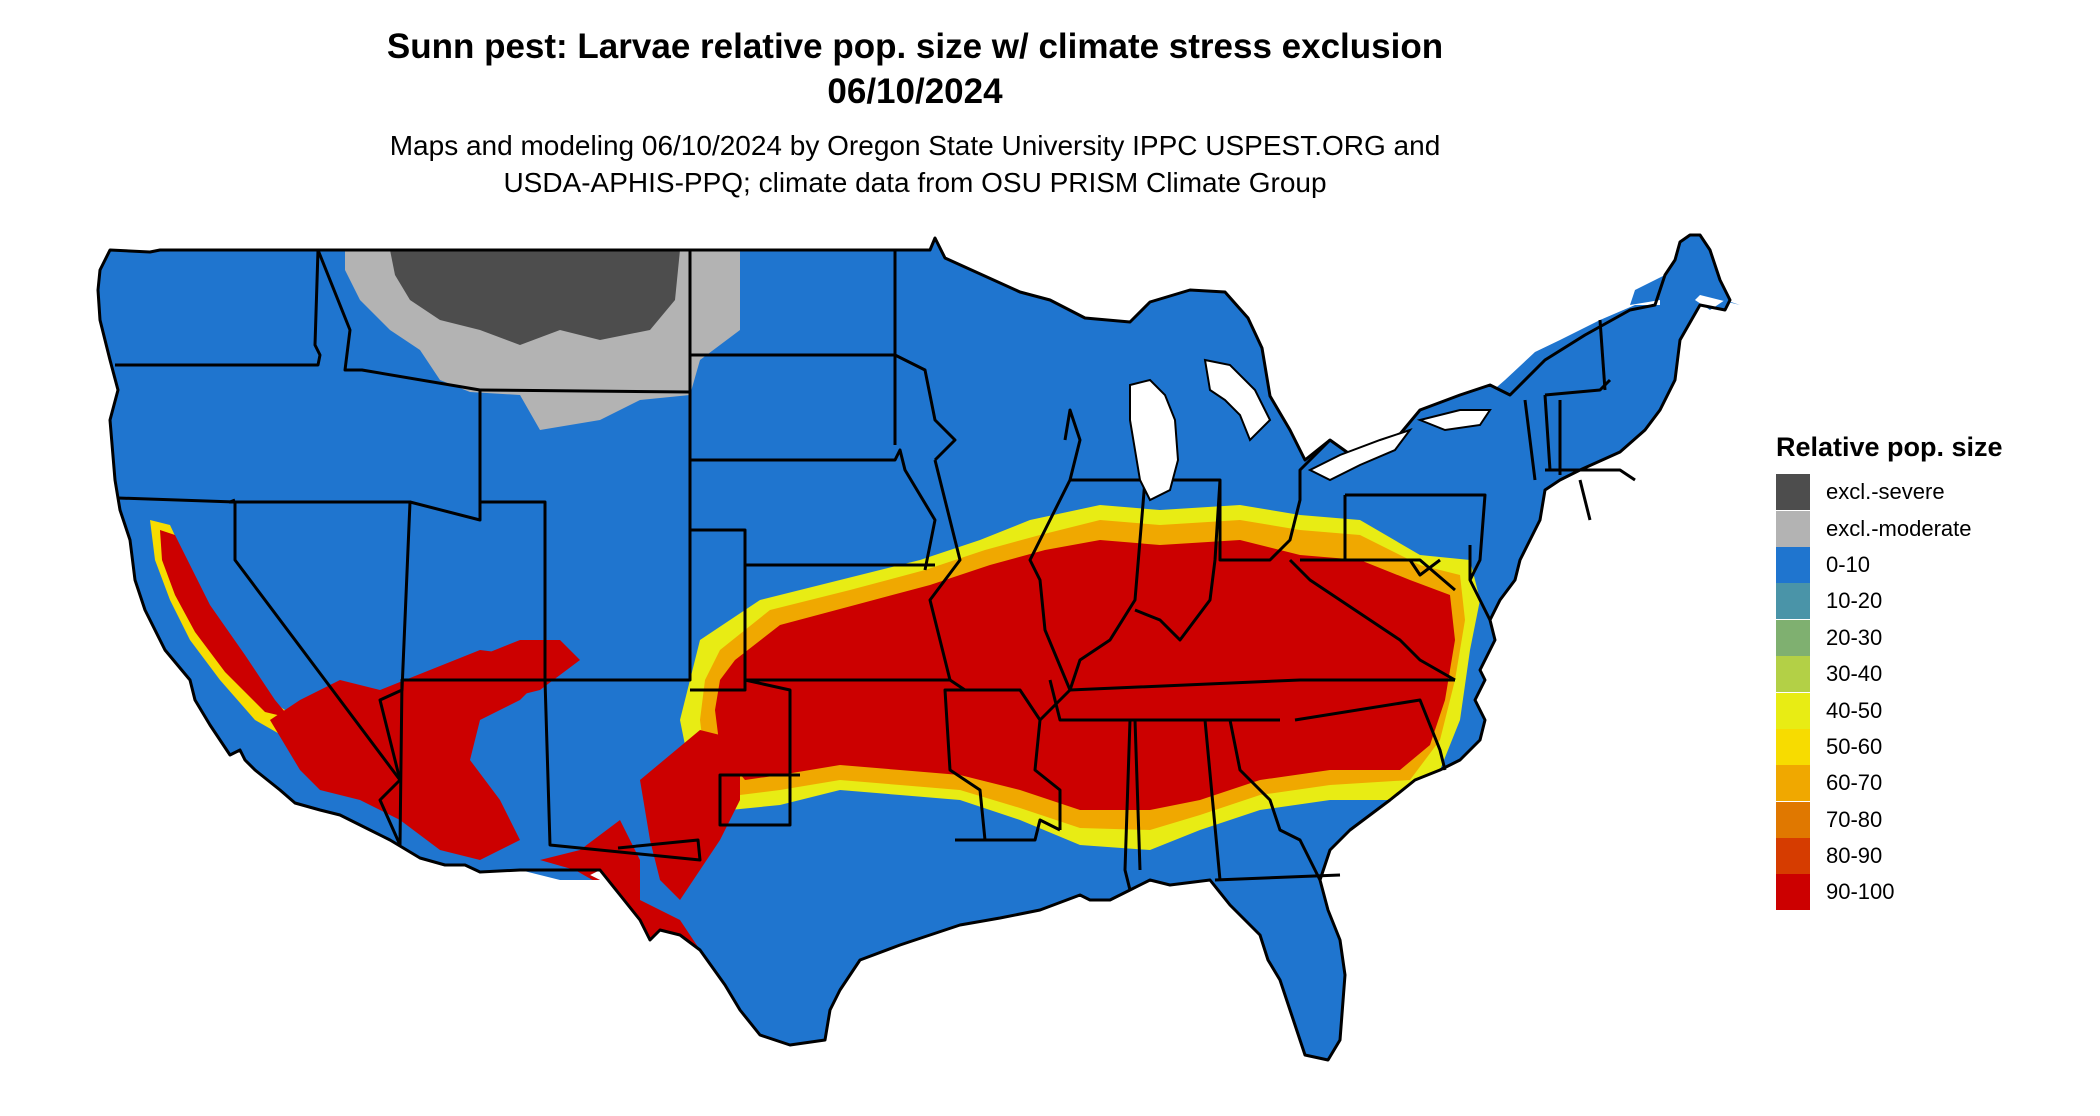  Describe the element at coordinates (1854, 710) in the screenshot. I see `legend-label: 40-50` at that location.